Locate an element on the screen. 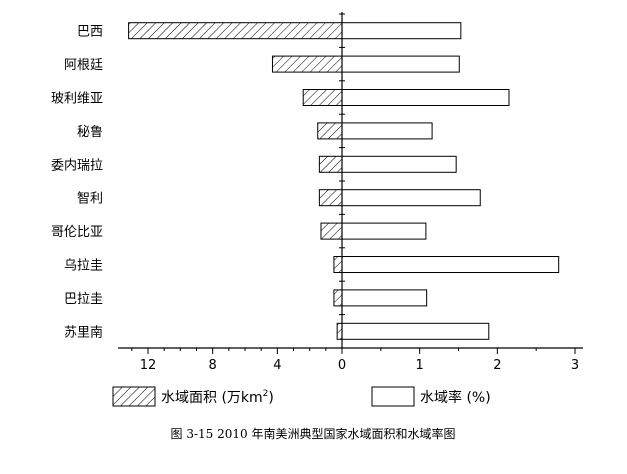 The height and width of the screenshot is (474, 627). x-tick-label: 3 is located at coordinates (575, 365).